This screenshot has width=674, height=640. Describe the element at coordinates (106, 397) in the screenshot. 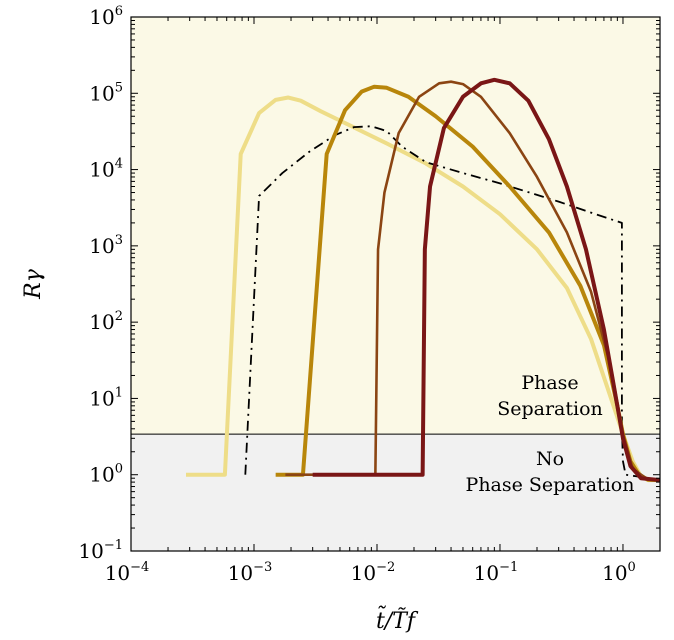

I see `y-tick-label: 10¹` at that location.